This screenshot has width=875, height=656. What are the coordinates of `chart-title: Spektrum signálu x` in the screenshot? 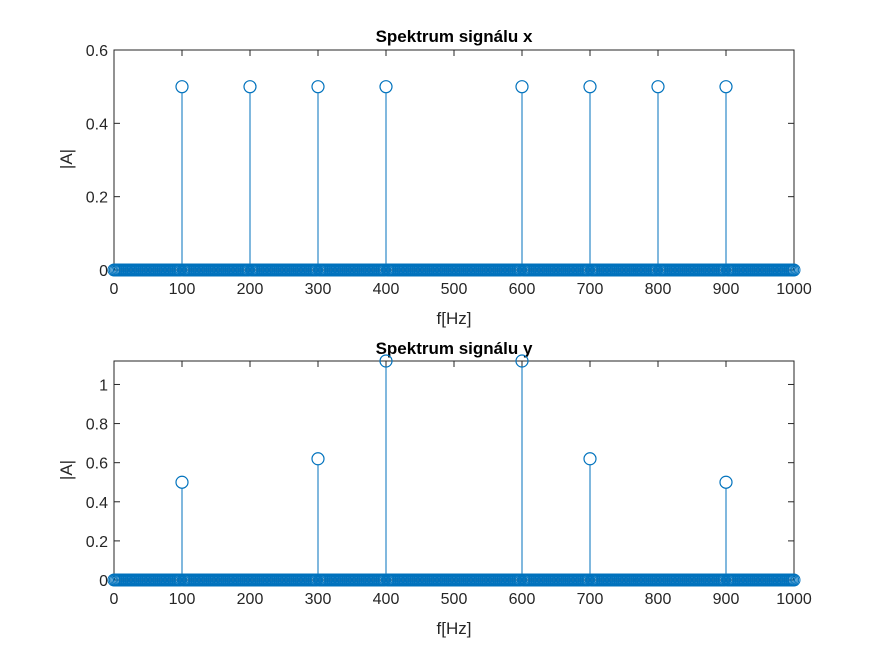 It's located at (454, 36).